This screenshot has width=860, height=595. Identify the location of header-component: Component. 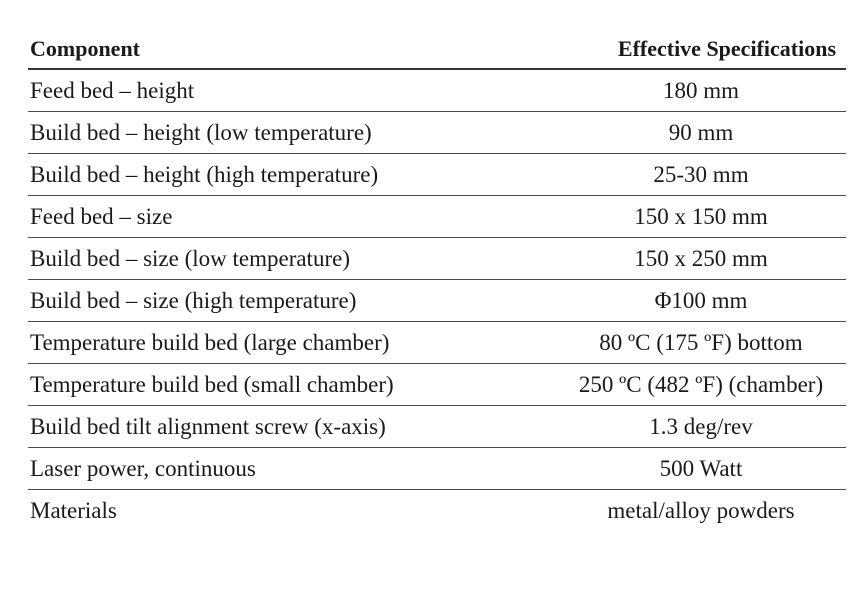
(291, 49).